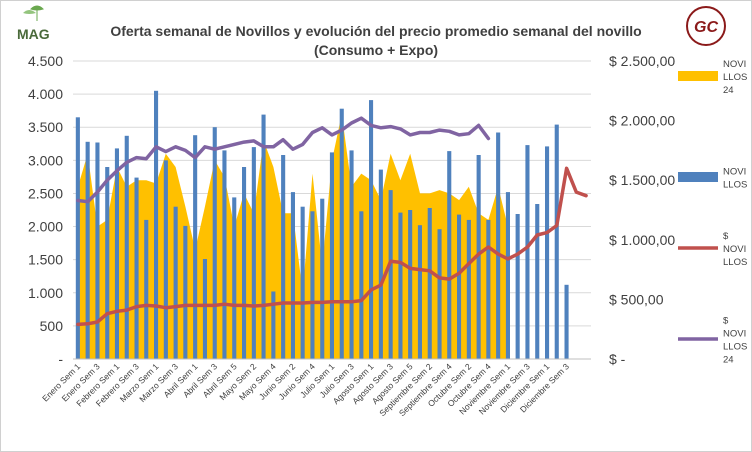 The image size is (752, 452). I want to click on mag-logo-text: MAG, so click(33, 34).